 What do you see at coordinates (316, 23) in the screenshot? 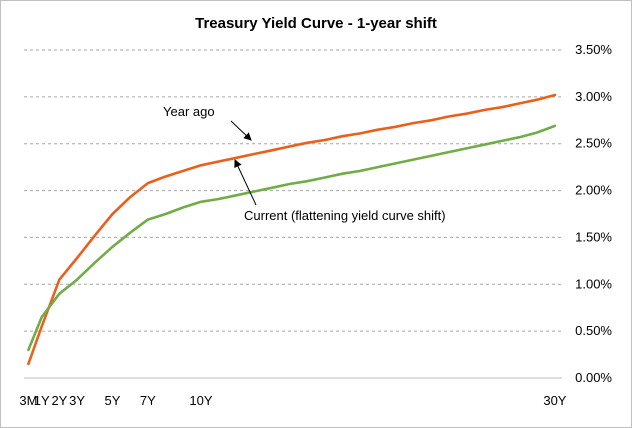
I see `chart-title: Treasury Yield Curve - 1-year shift` at bounding box center [316, 23].